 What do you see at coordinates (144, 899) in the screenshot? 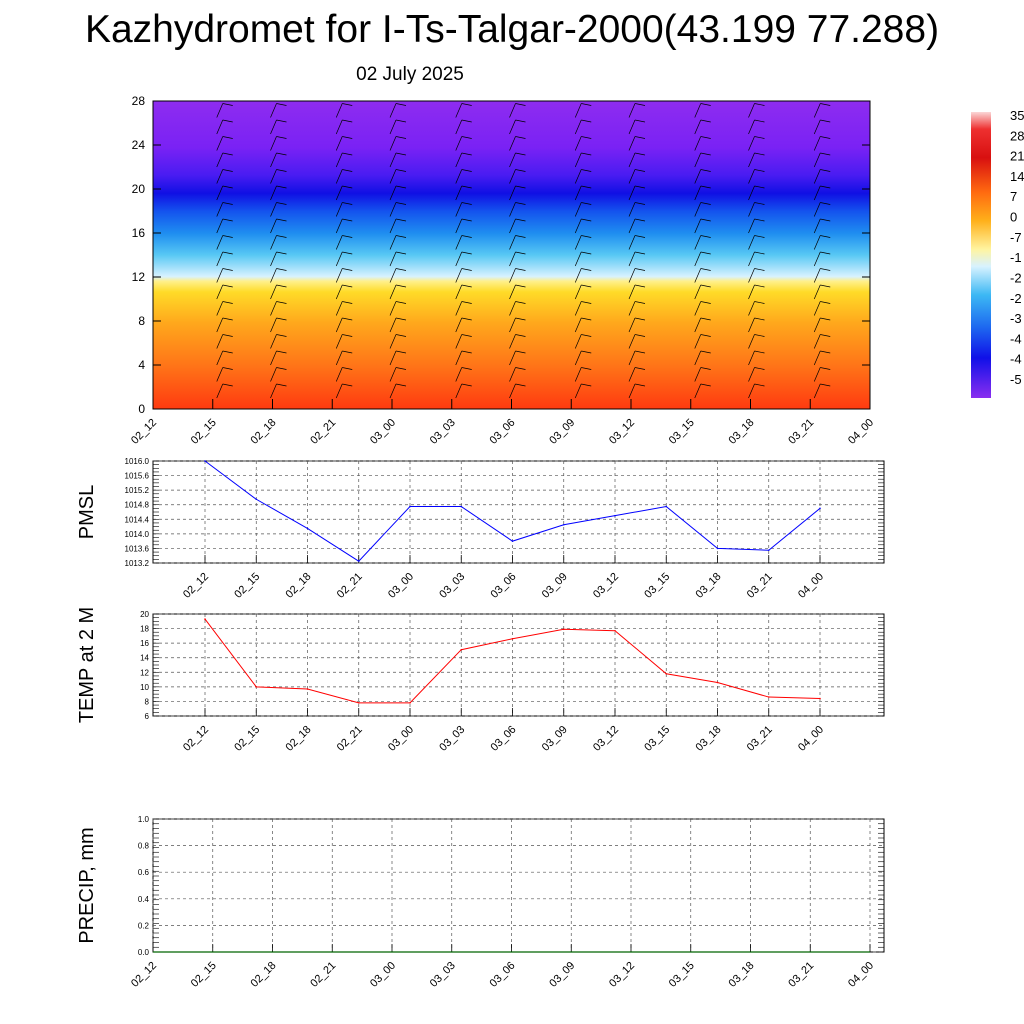
I see `y-tick-label: 0.4` at bounding box center [144, 899].